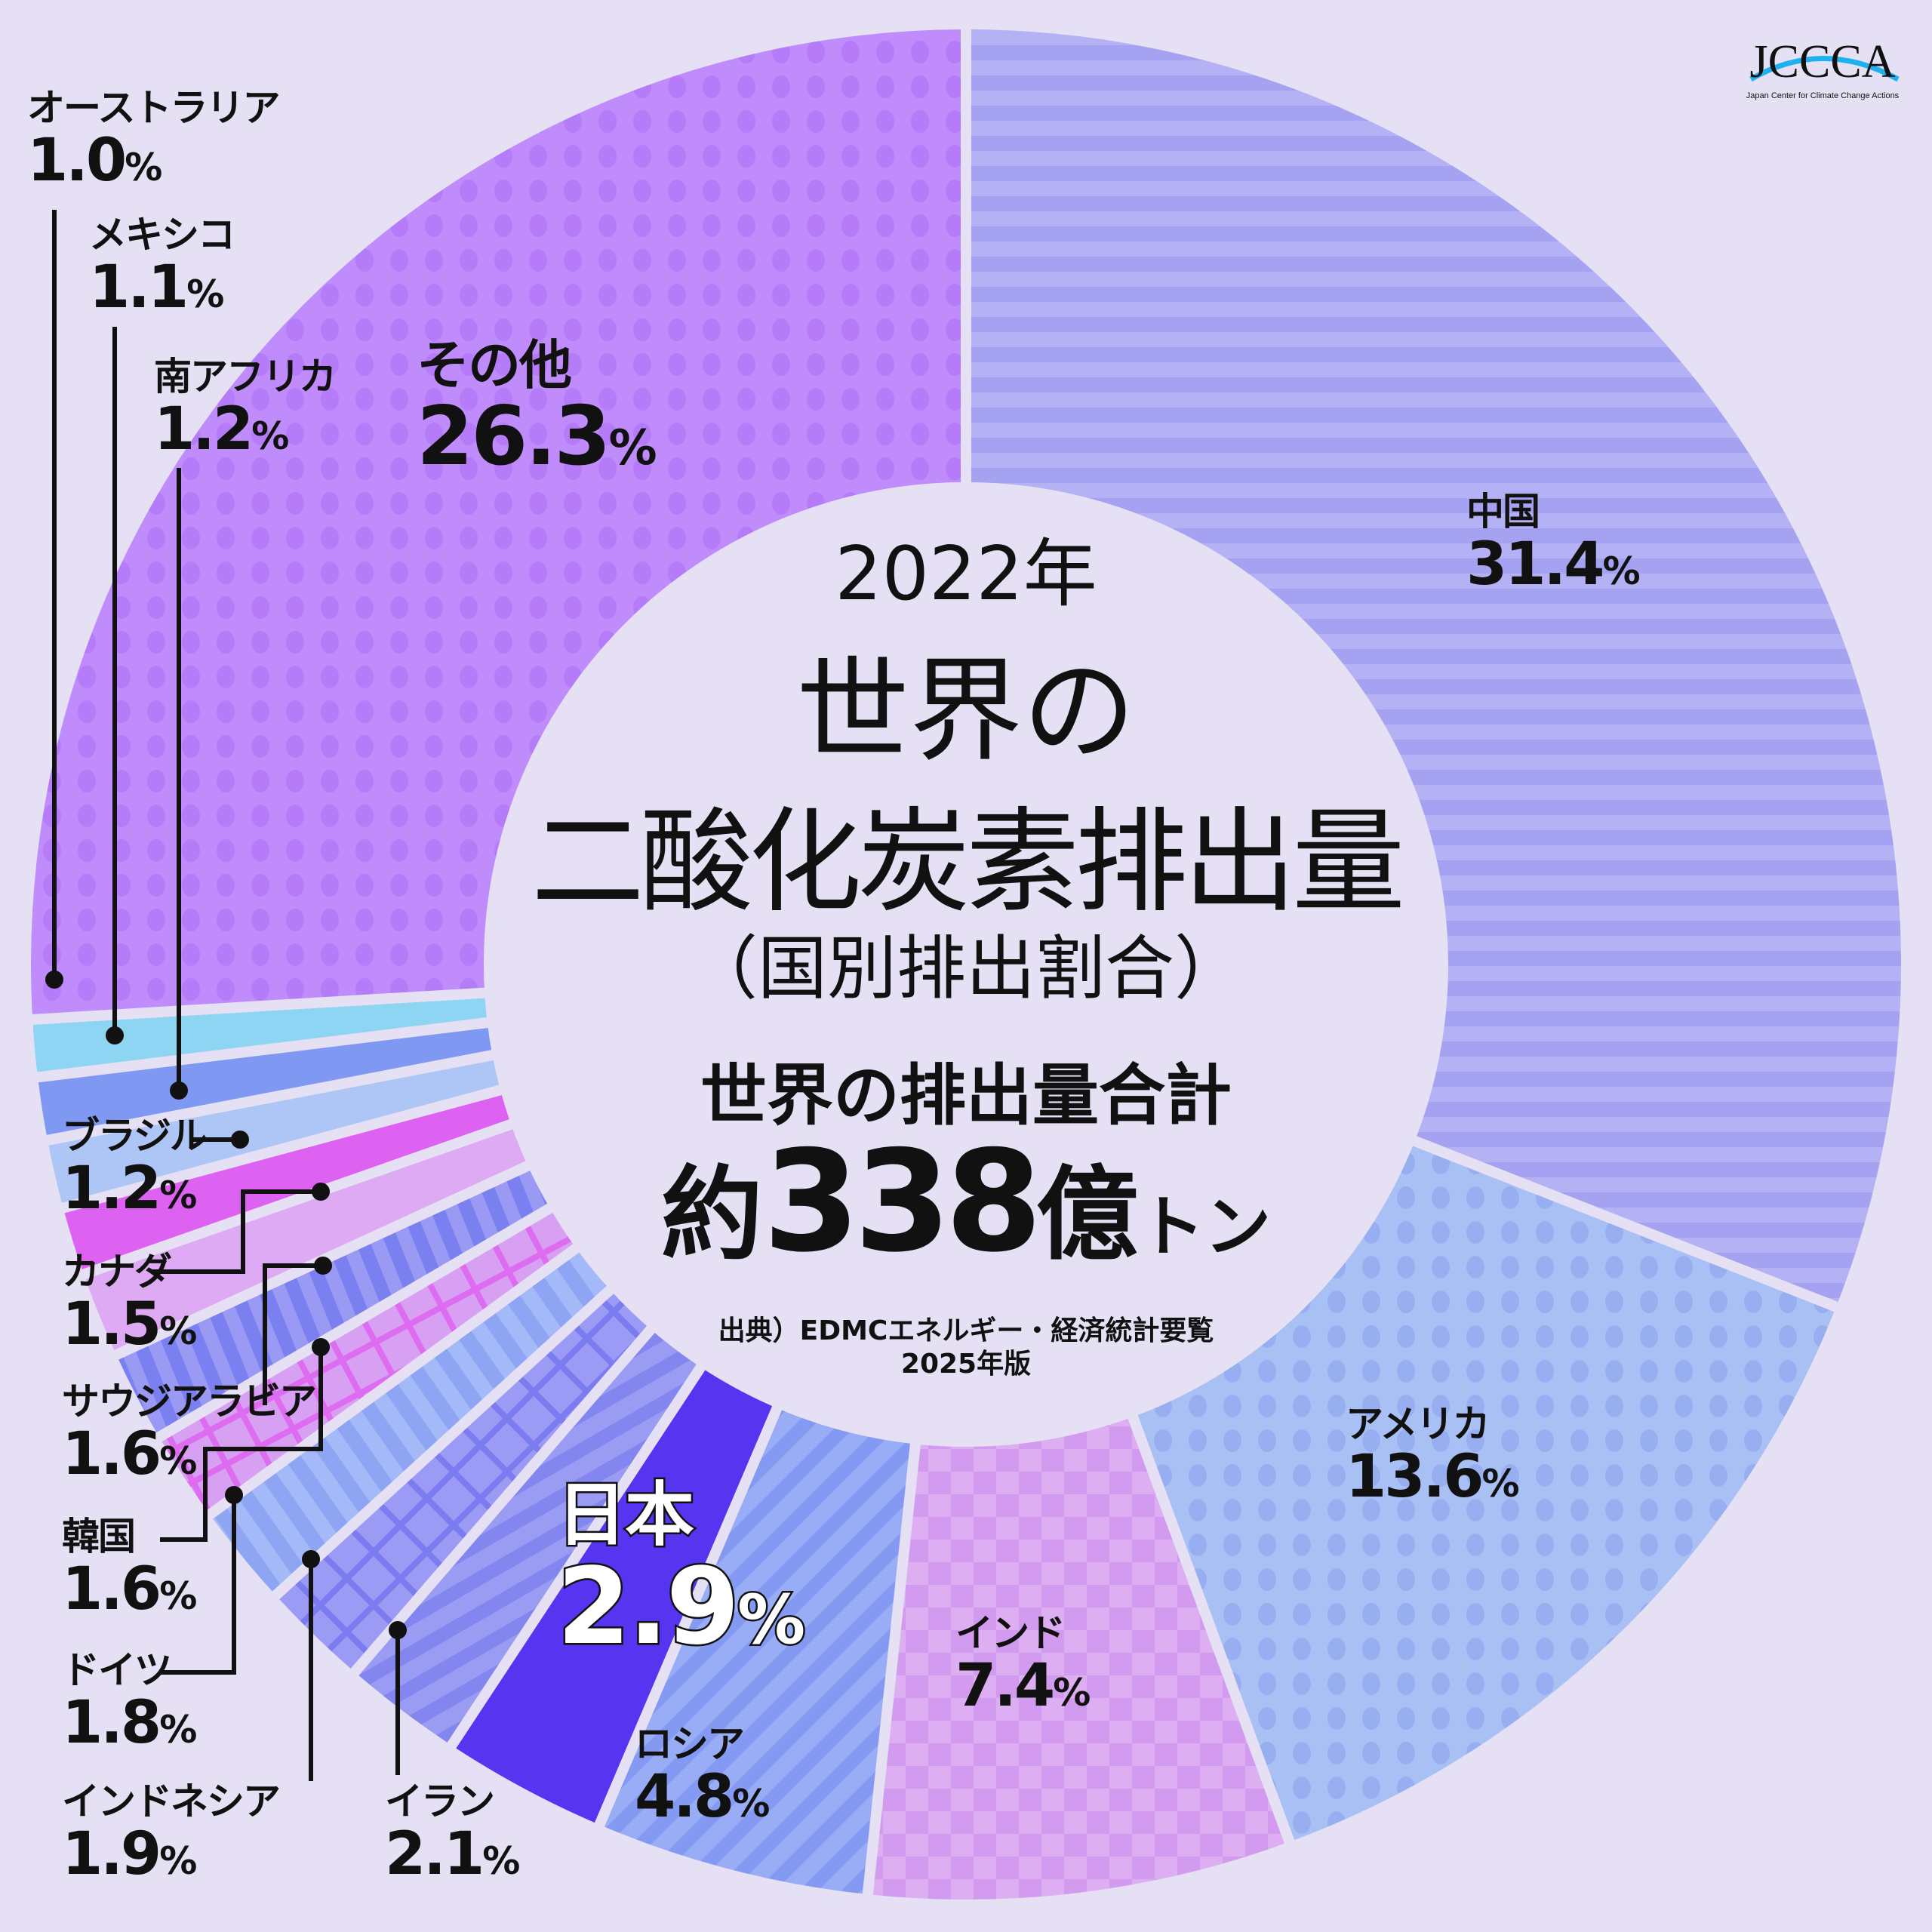  Describe the element at coordinates (245, 376) in the screenshot. I see `label-name: 南アフリカ` at that location.